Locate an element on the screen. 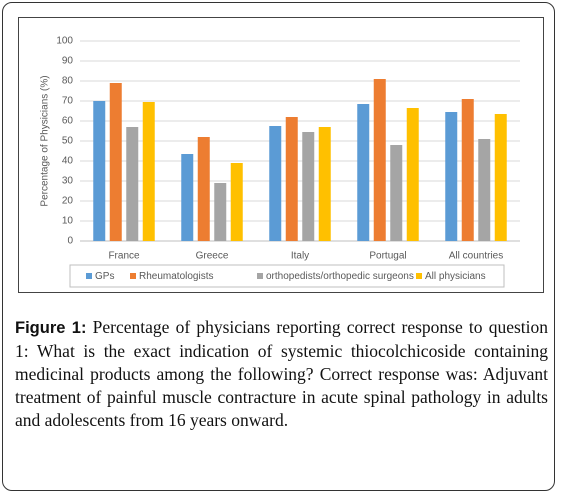 Image resolution: width=561 pixels, height=497 pixels. y-tick-label: 90 is located at coordinates (68, 61).